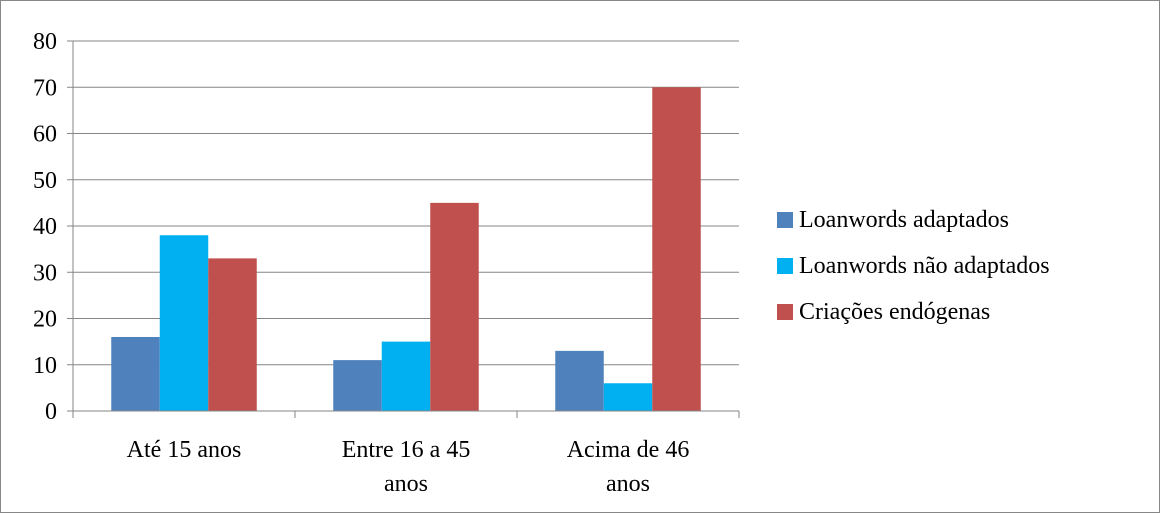  What do you see at coordinates (45, 88) in the screenshot?
I see `y-tick-label: 70` at bounding box center [45, 88].